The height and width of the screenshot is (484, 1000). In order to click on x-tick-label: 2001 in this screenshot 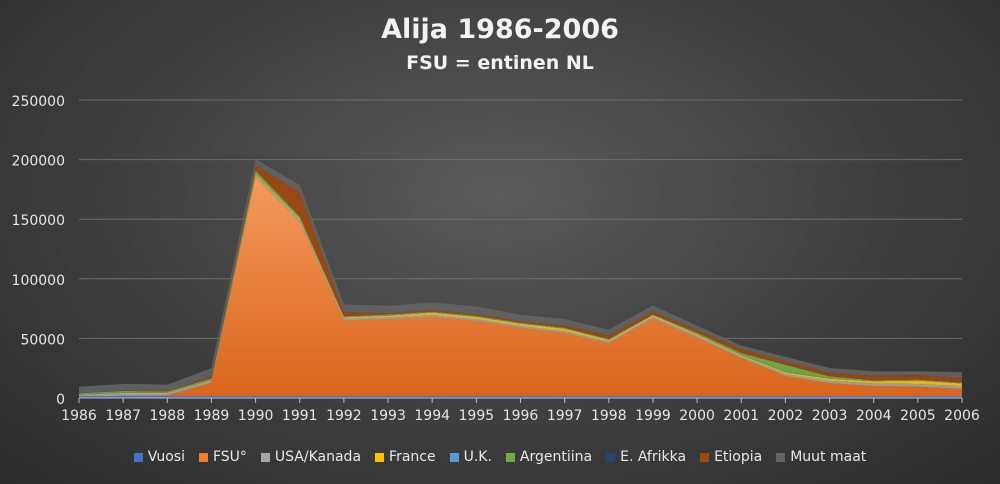, I will do `click(741, 416)`.